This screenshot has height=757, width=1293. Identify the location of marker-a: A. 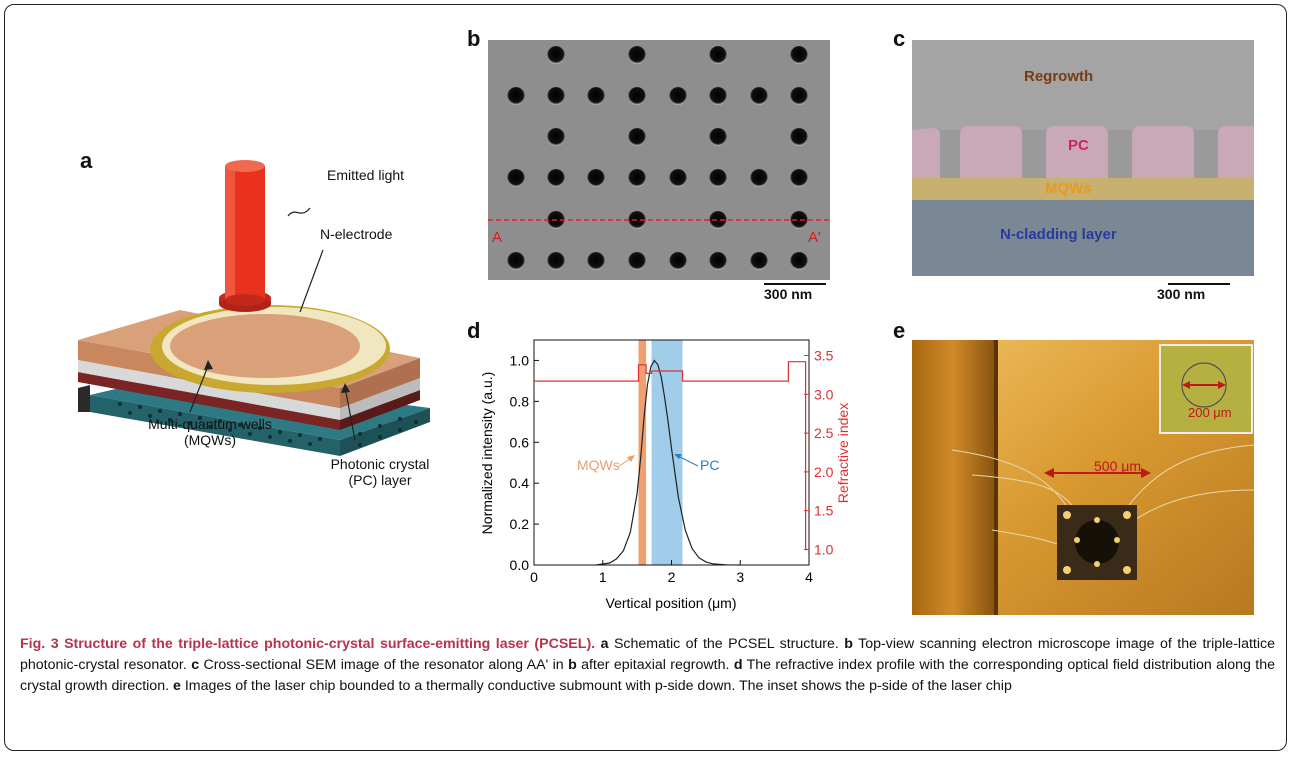
(497, 237).